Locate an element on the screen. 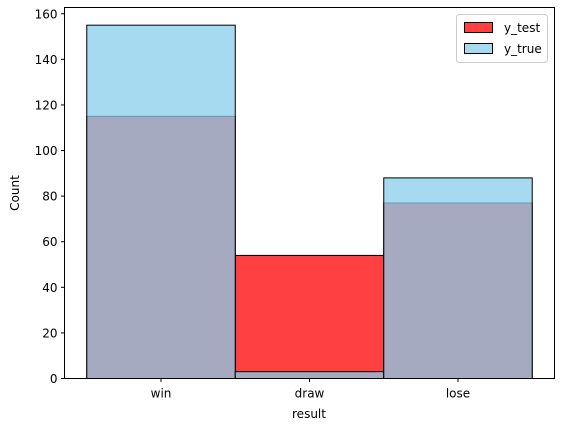  y-tick-label: 80 is located at coordinates (49, 197).